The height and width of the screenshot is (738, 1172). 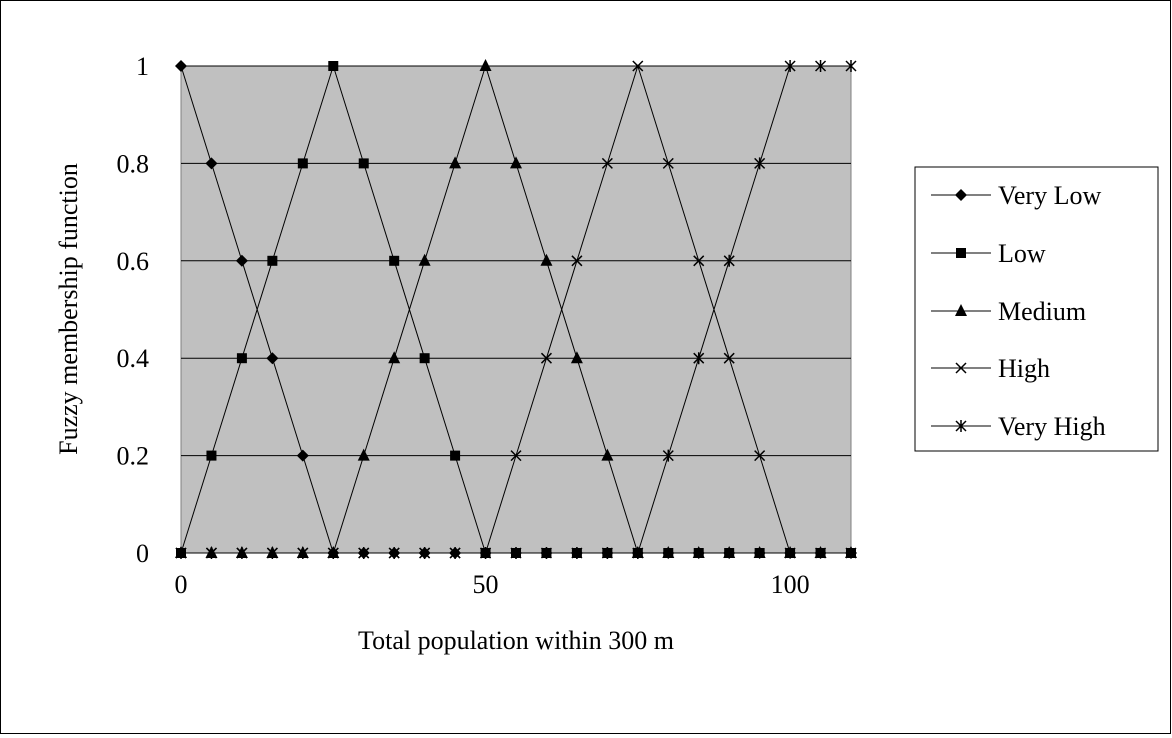 What do you see at coordinates (133, 456) in the screenshot?
I see `y-tick-label: 0.2` at bounding box center [133, 456].